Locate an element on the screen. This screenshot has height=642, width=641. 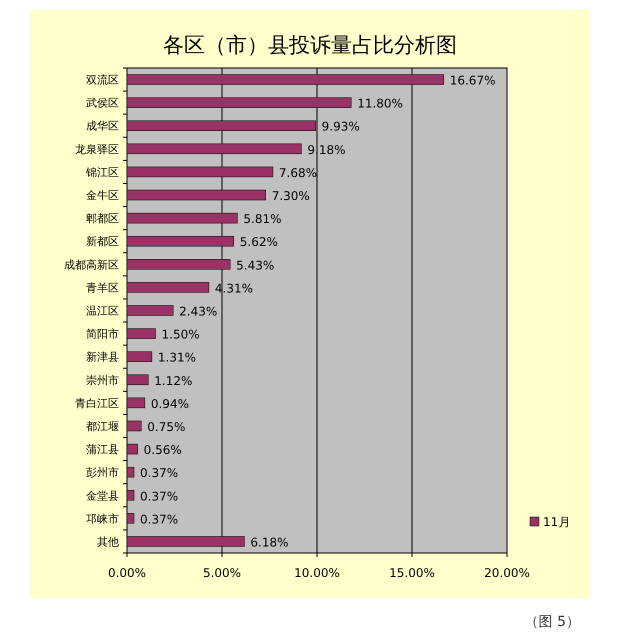
data-label: 0.75% is located at coordinates (166, 427).